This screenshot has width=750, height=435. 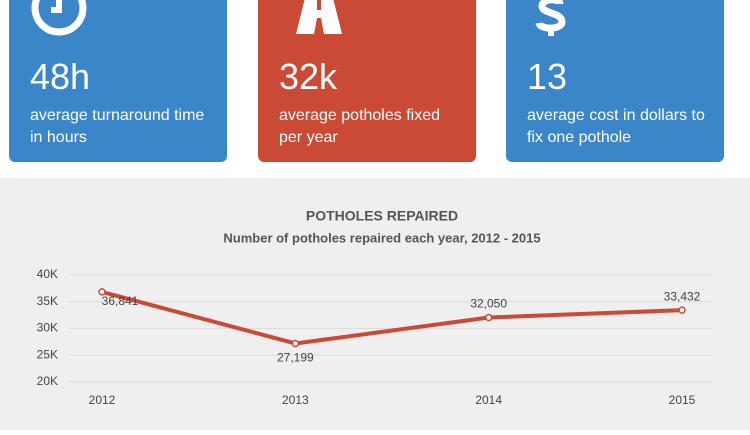 I want to click on data-label: 32,050, so click(x=488, y=304).